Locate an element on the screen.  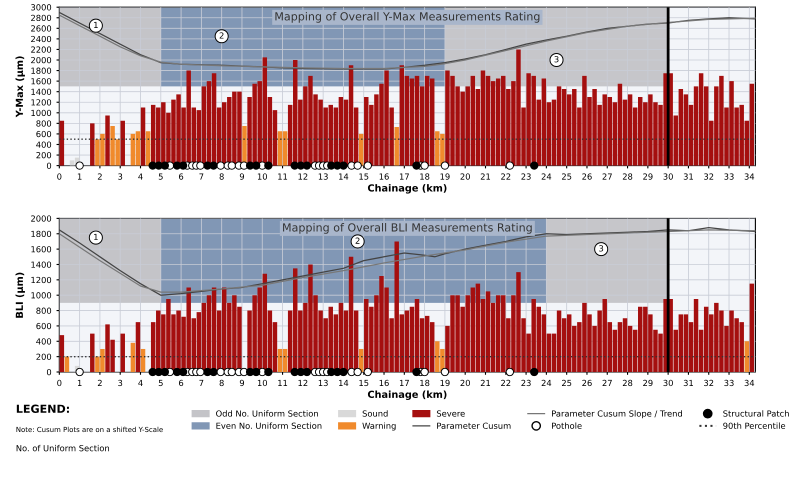
legend-label: Pothole is located at coordinates (567, 425).